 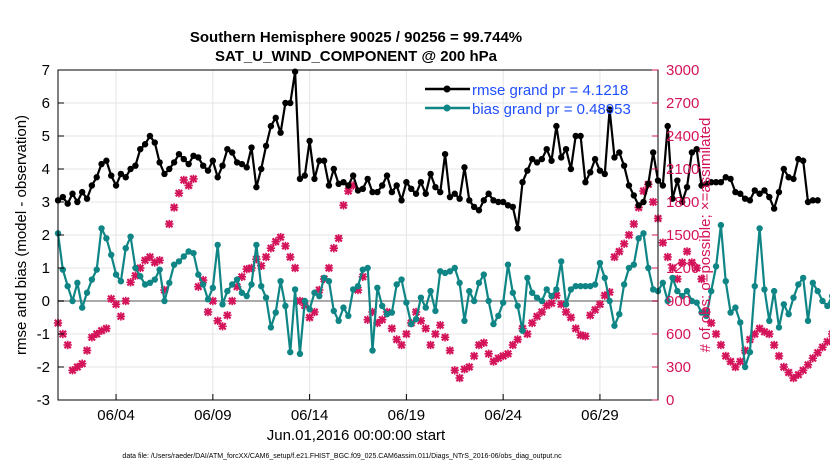 What do you see at coordinates (46, 169) in the screenshot?
I see `y-tick-label: 4` at bounding box center [46, 169].